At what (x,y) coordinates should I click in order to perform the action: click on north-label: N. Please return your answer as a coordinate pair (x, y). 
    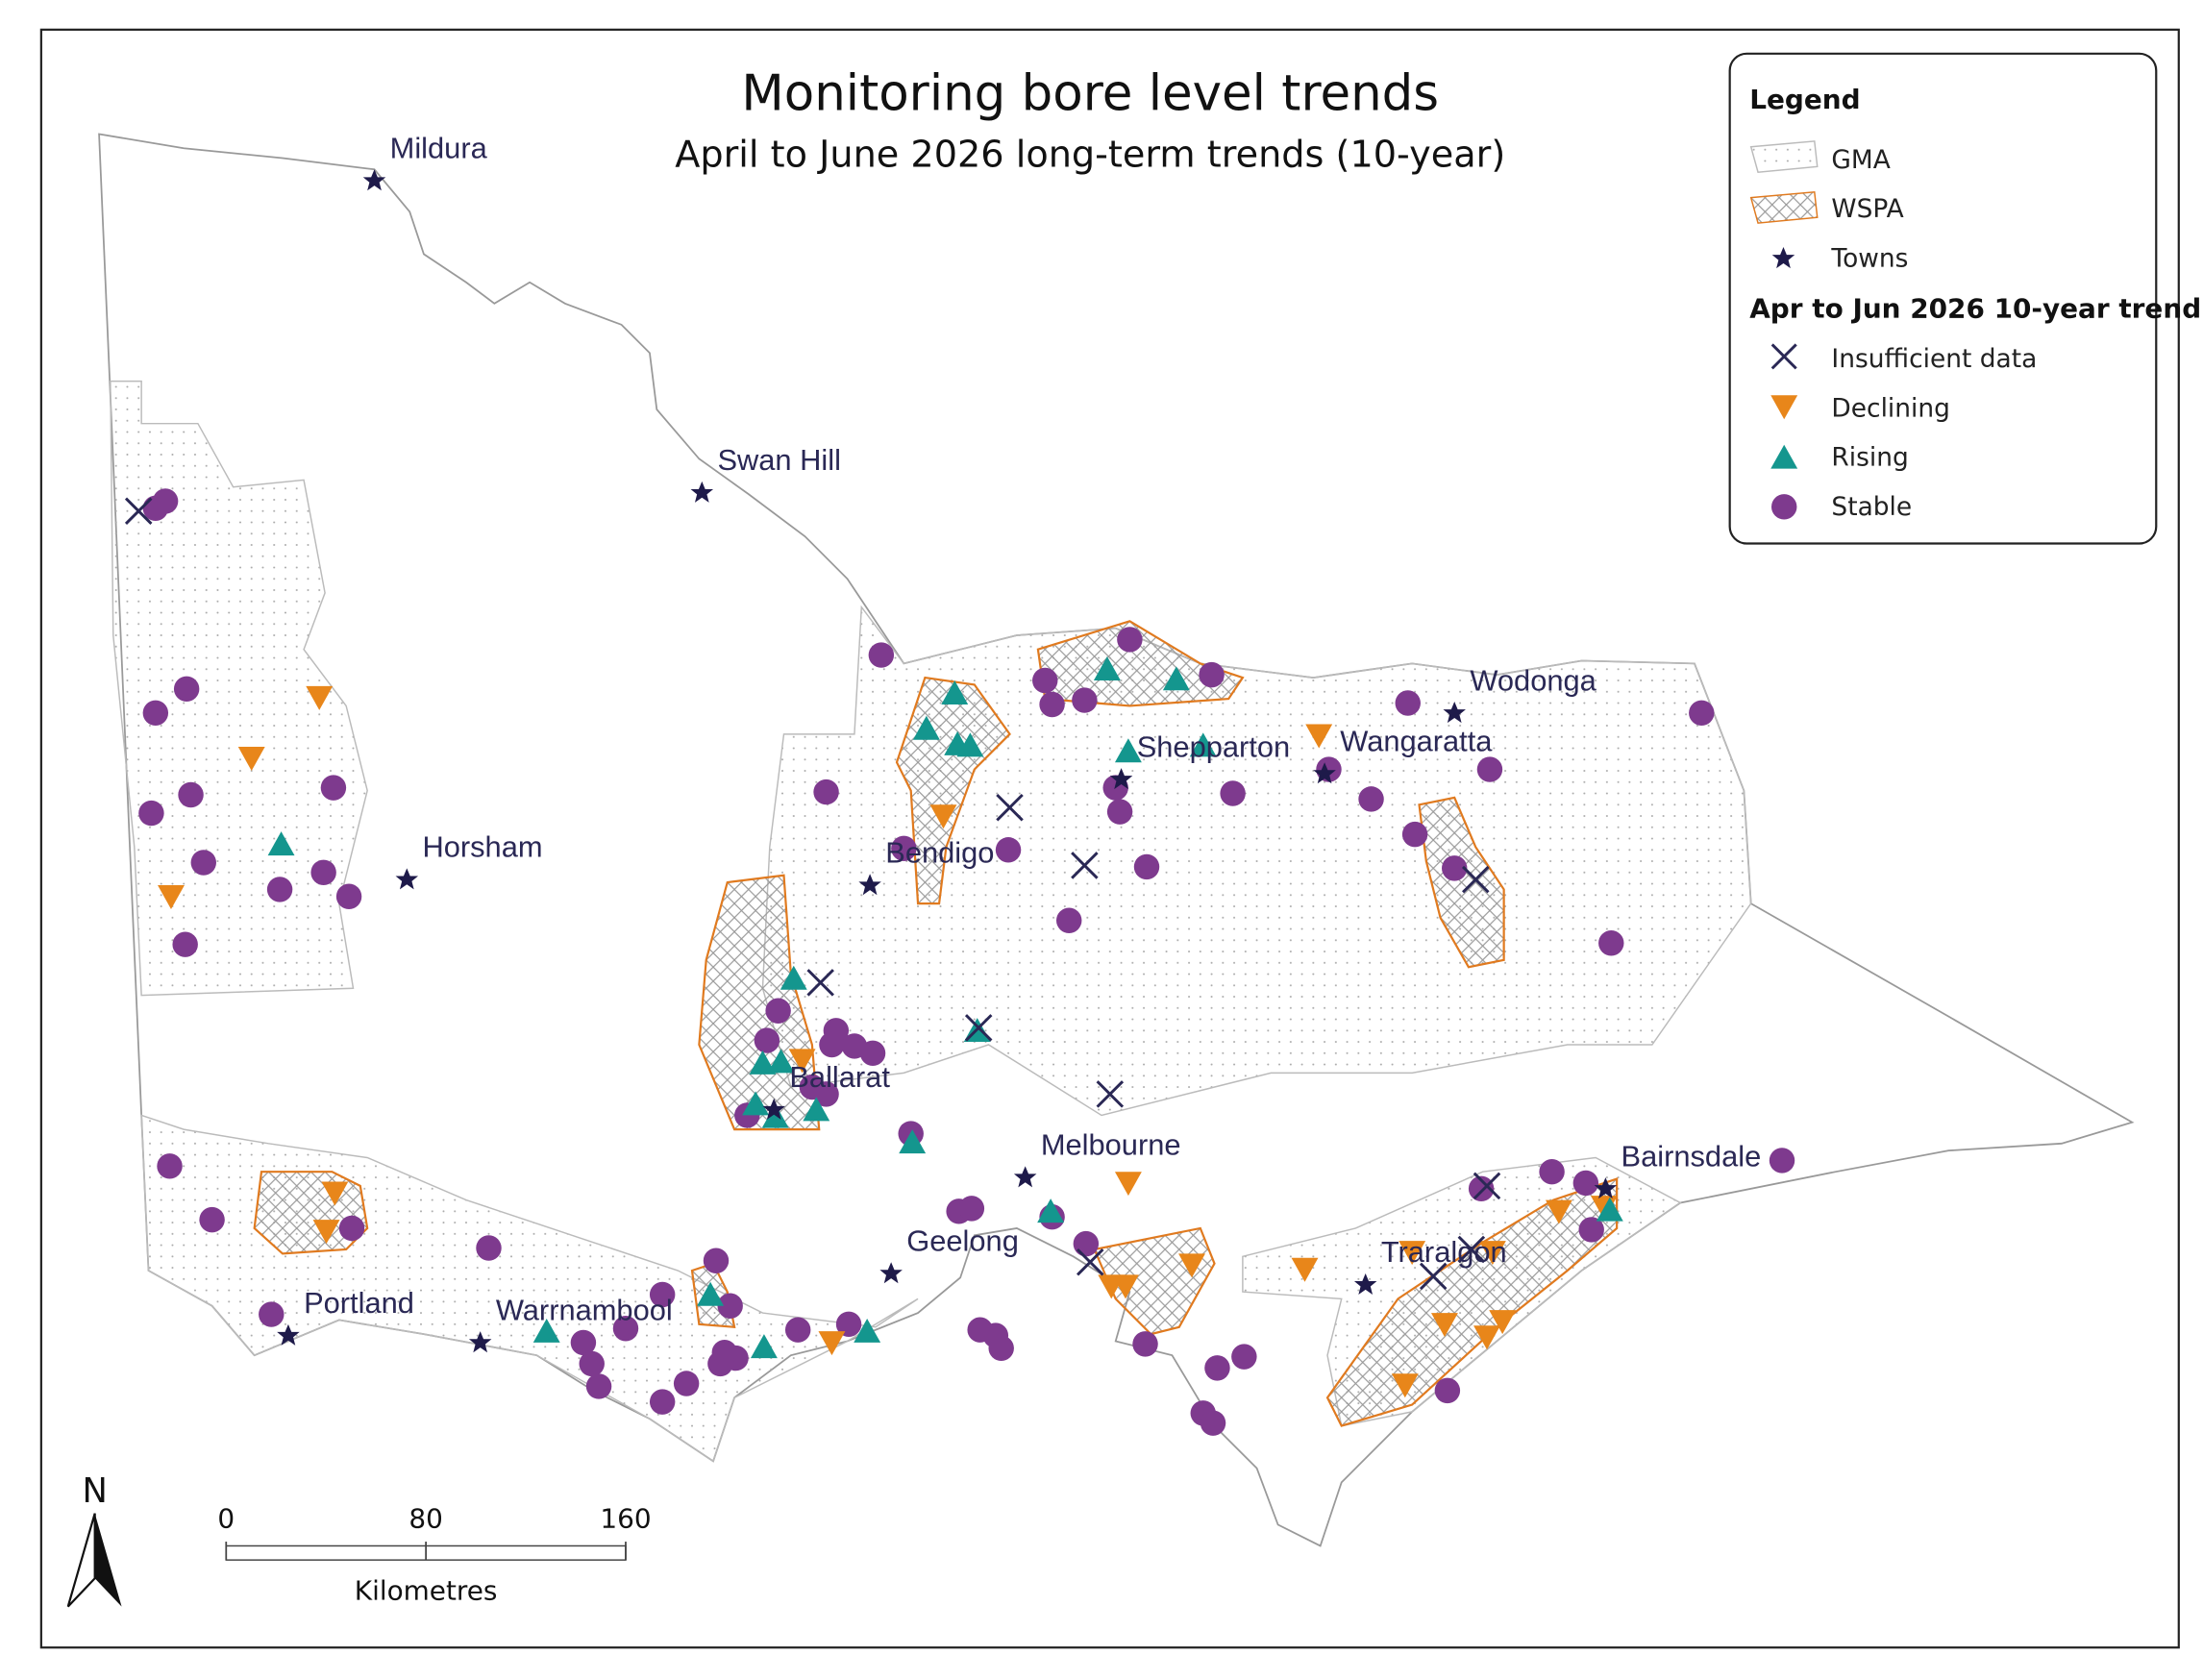
    Looking at the image, I should click on (95, 1491).